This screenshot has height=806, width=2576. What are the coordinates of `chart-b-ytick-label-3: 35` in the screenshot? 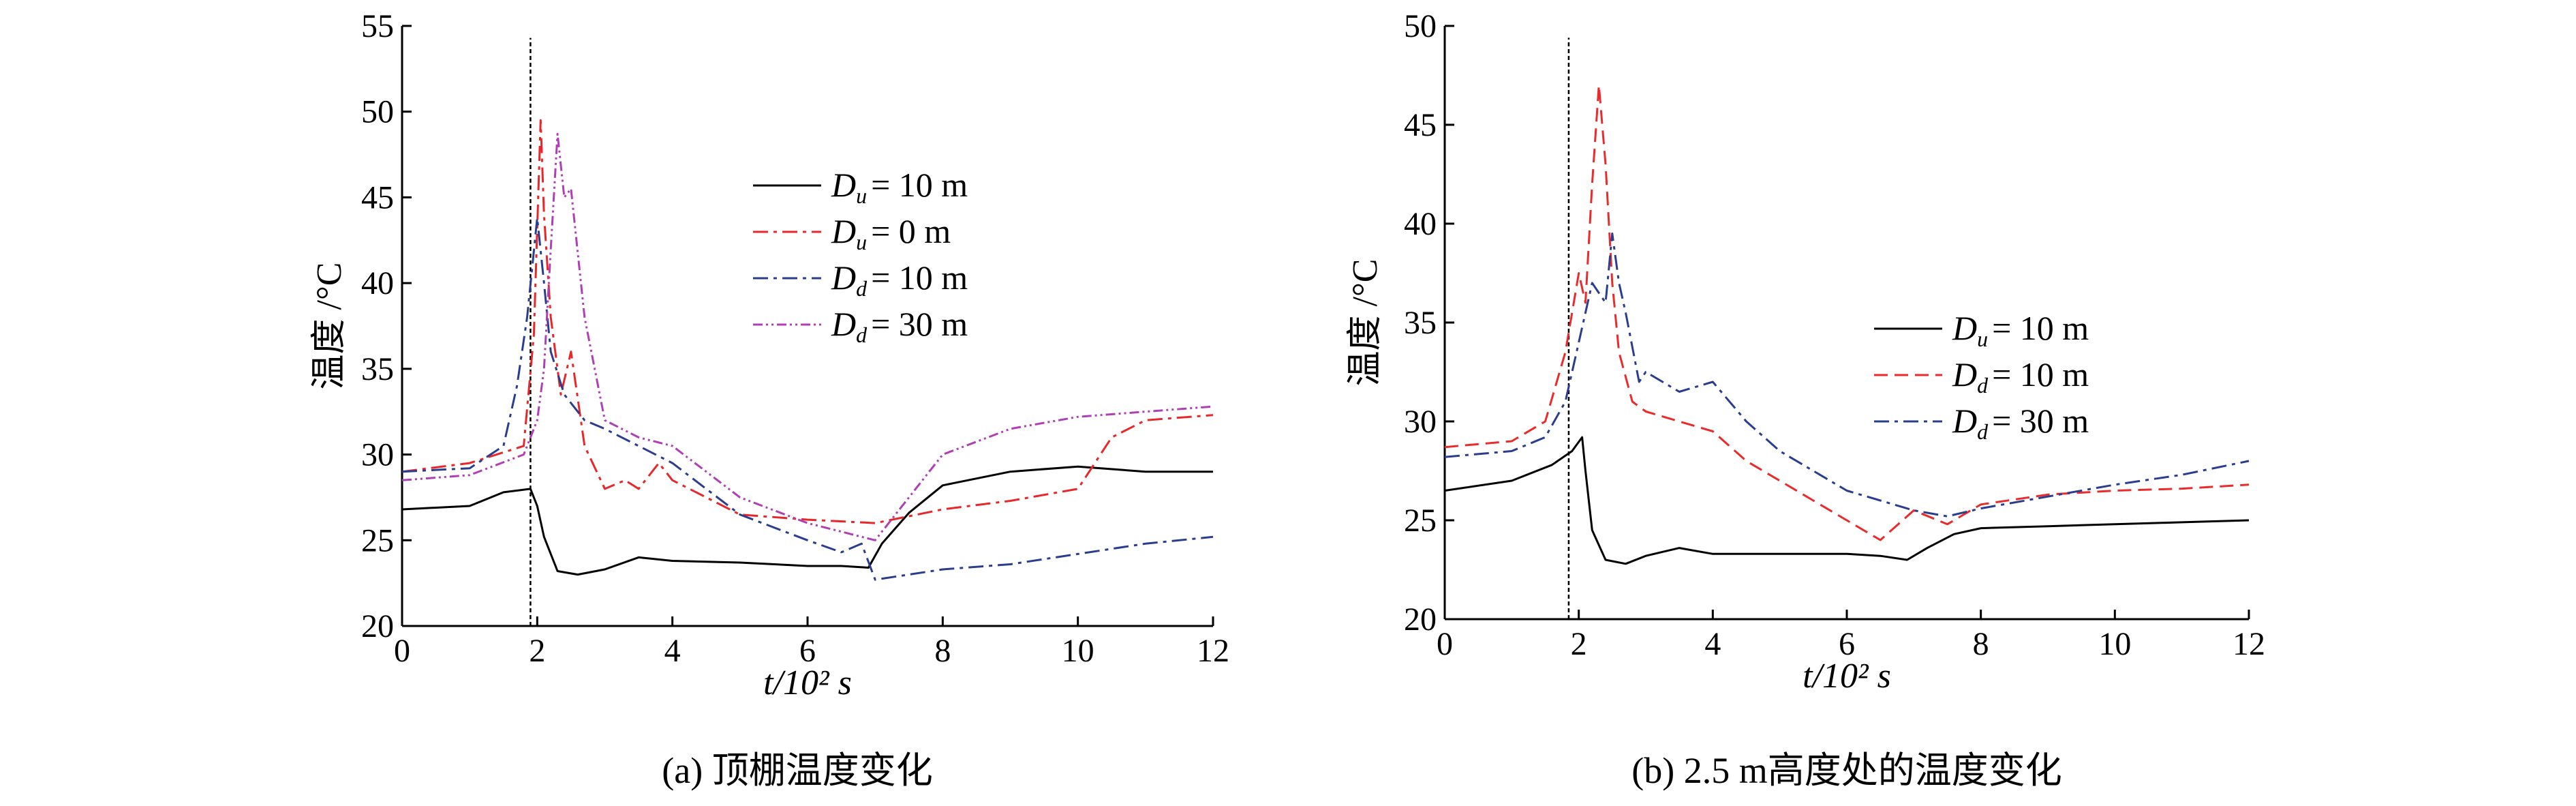 It's located at (1420, 323).